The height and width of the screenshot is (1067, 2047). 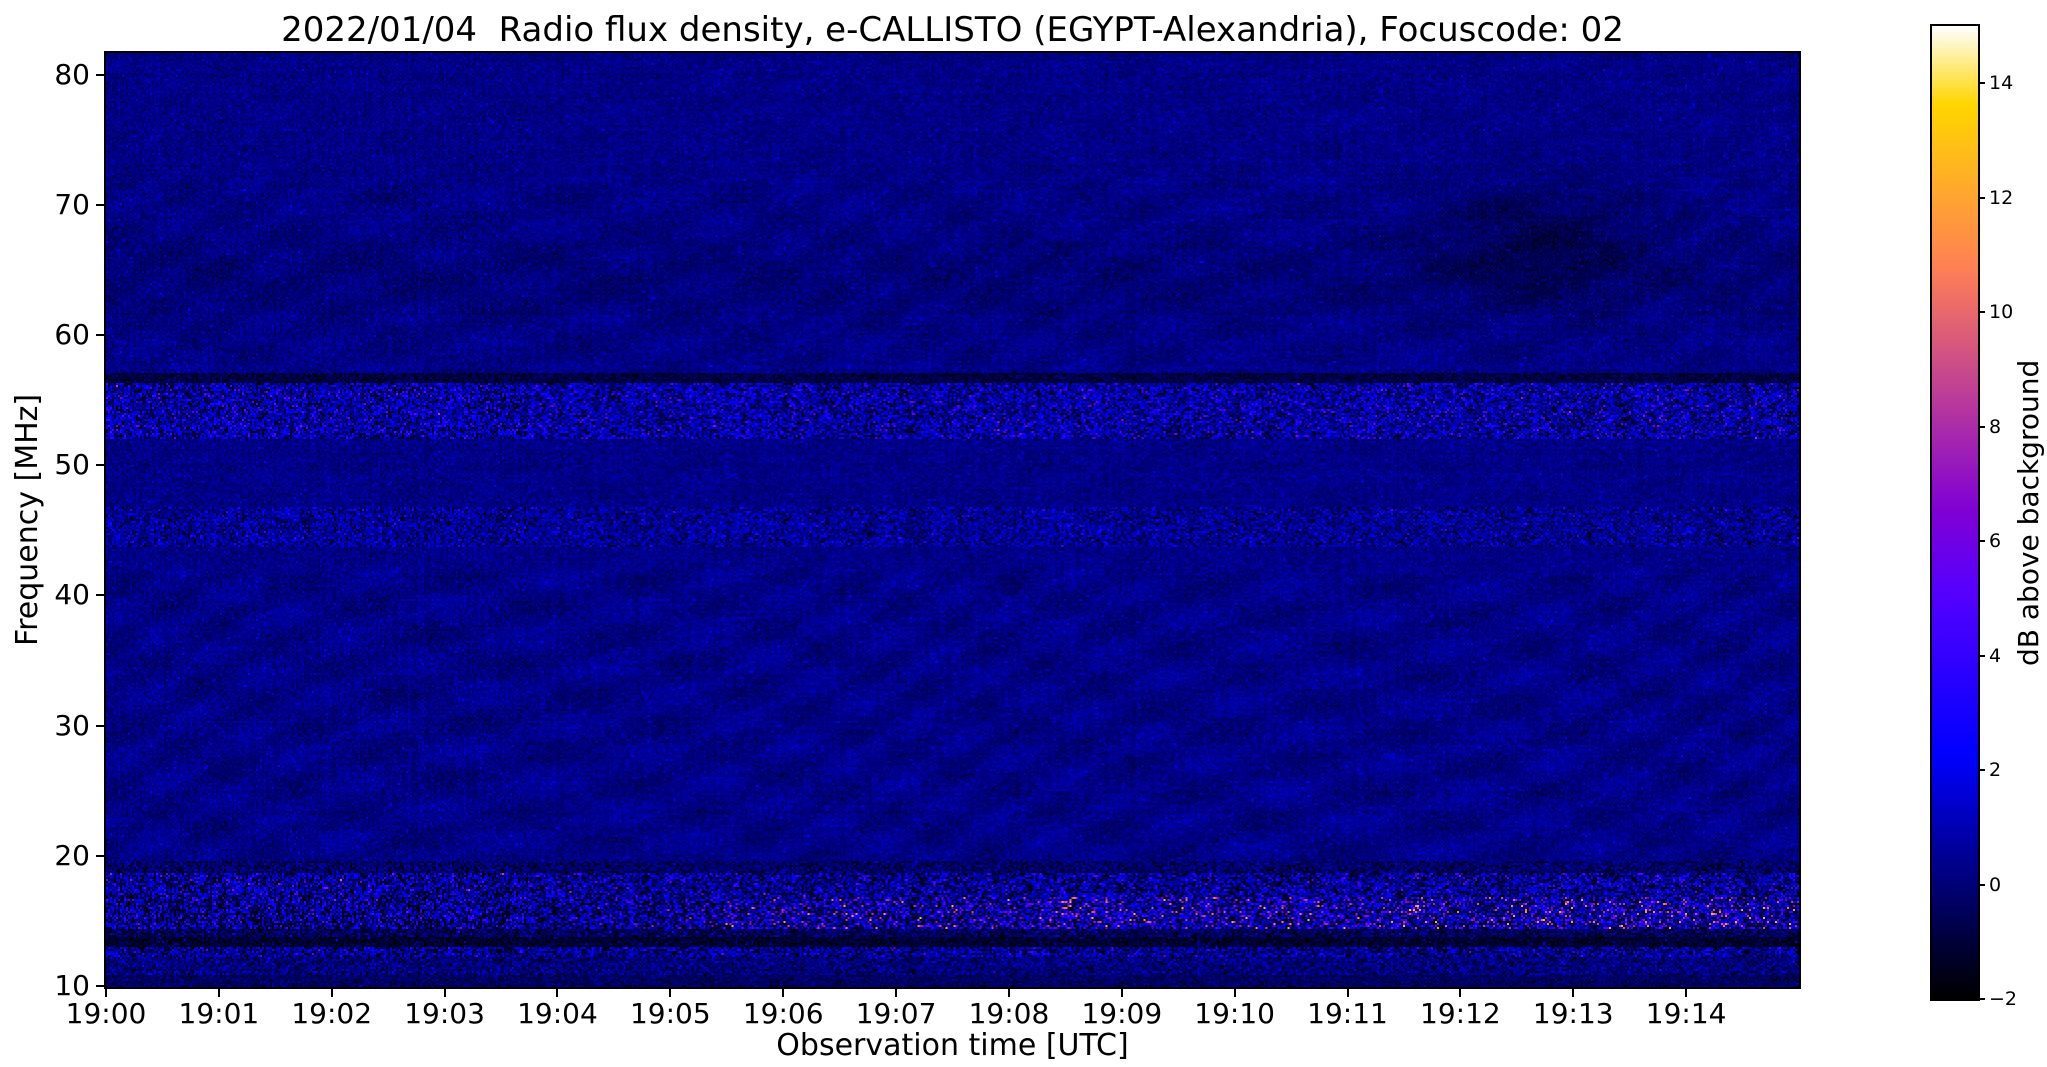 I want to click on y-tick-label: 20, so click(x=72, y=855).